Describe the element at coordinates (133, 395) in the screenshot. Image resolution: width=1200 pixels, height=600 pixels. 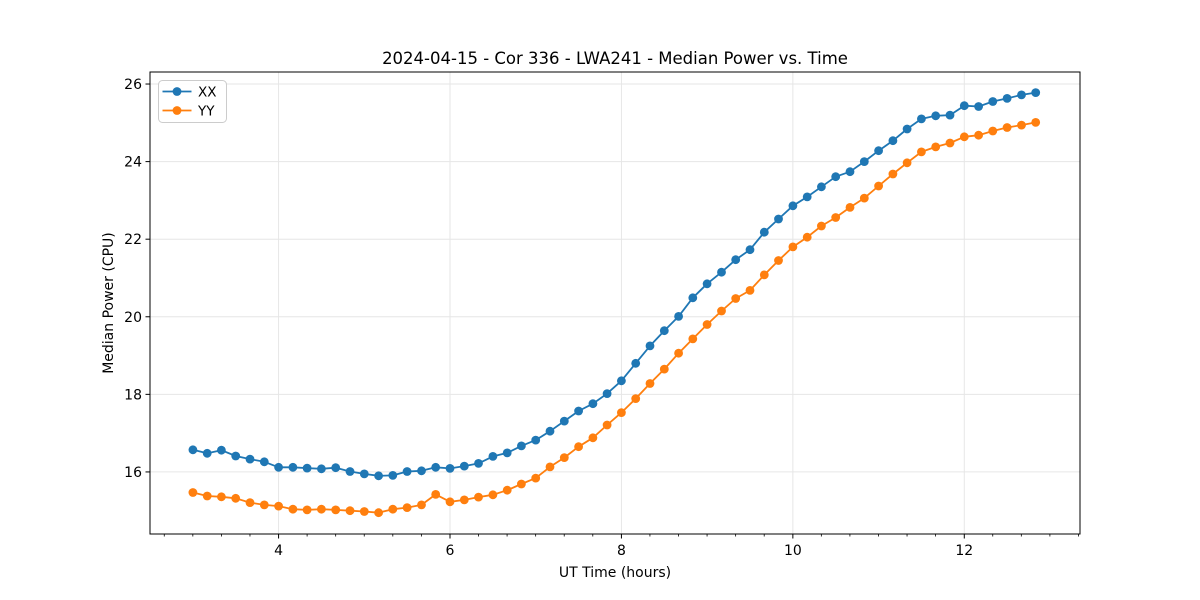
I see `y-tick-label: 18` at that location.